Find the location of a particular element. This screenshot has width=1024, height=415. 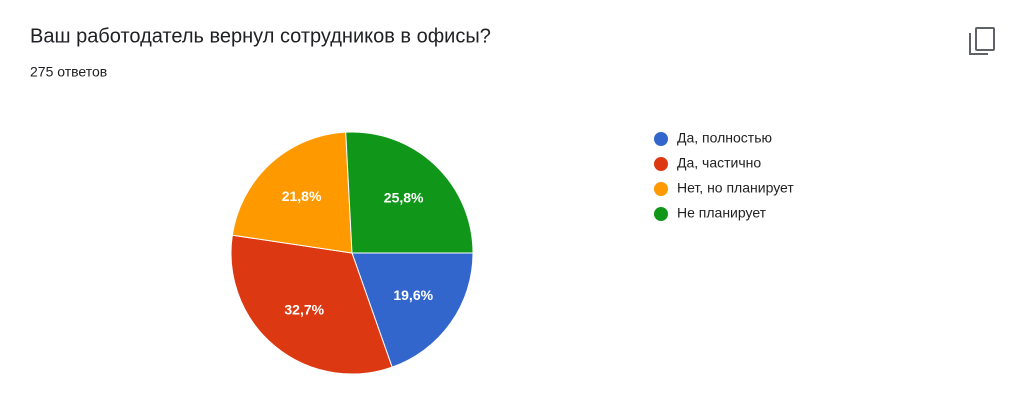

slice-label: 19,6% is located at coordinates (413, 295).